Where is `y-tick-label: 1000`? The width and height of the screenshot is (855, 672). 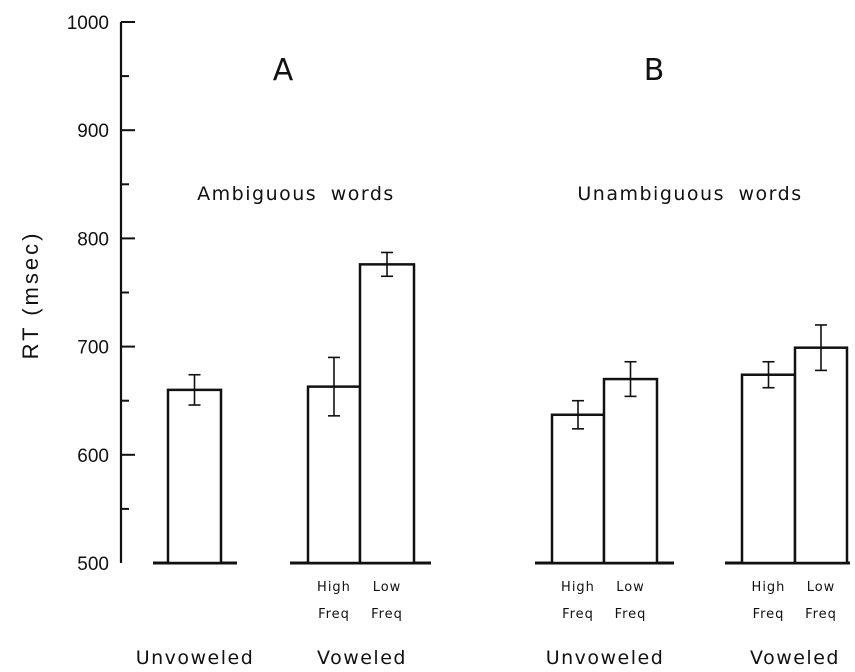 y-tick-label: 1000 is located at coordinates (88, 23).